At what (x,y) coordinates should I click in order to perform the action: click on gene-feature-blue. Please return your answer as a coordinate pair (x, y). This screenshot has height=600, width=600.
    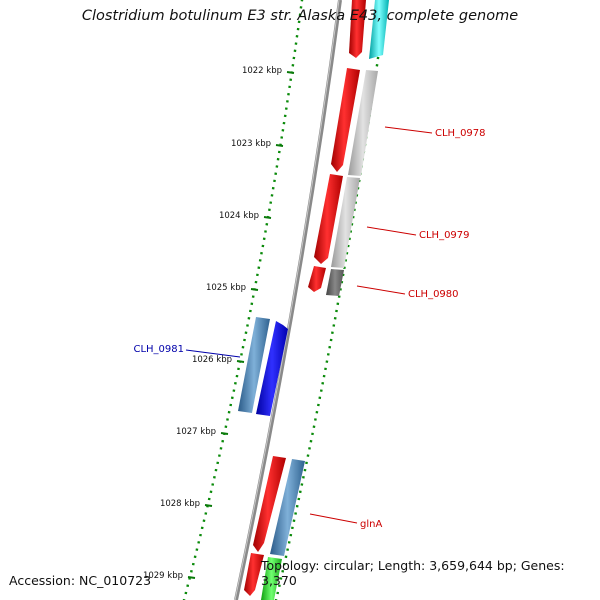
    Looking at the image, I should click on (272, 368).